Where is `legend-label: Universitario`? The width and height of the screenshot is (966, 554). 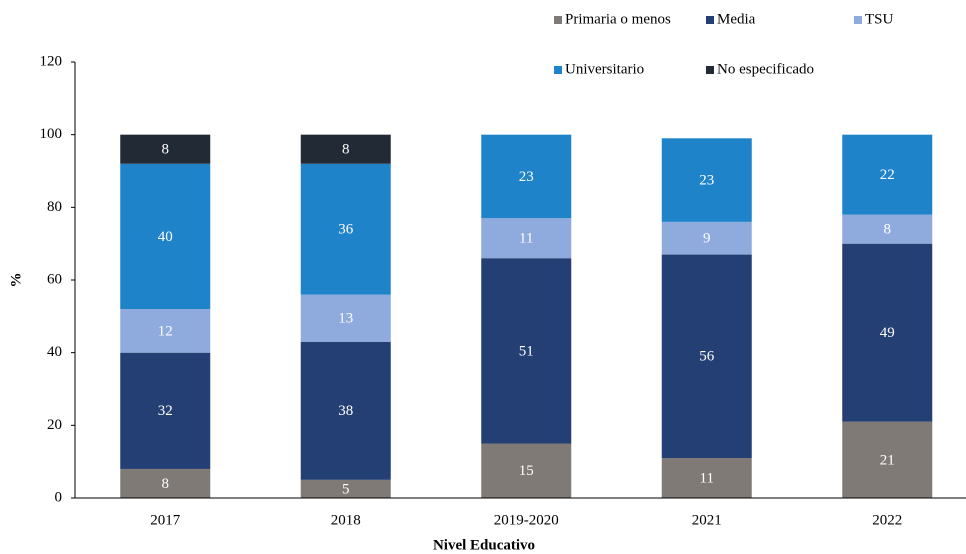 legend-label: Universitario is located at coordinates (604, 69).